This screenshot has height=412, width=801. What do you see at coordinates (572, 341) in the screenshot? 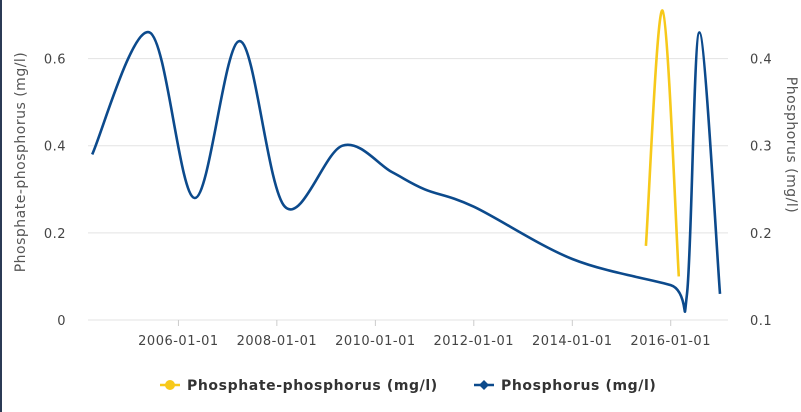
I see `x-tick-label: 2014-01-01` at bounding box center [572, 341].